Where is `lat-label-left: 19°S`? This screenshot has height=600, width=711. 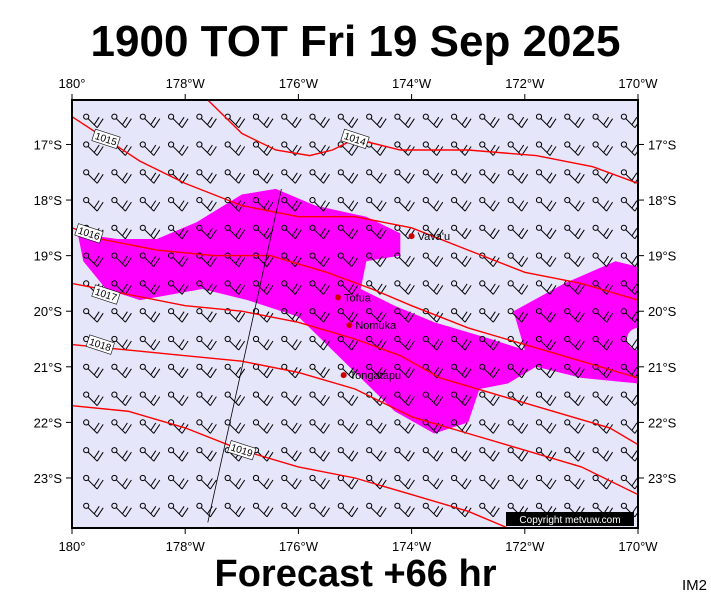 lat-label-left: 19°S is located at coordinates (48, 256).